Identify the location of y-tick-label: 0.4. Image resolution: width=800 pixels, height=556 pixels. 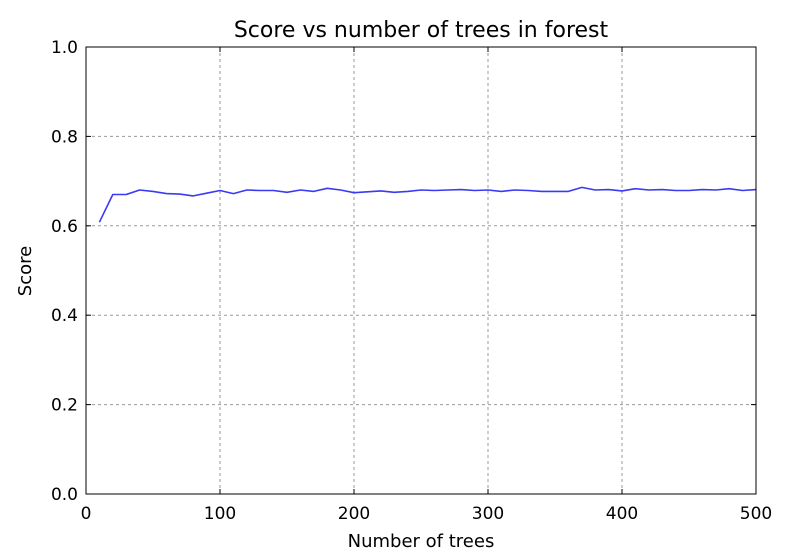
(64, 316).